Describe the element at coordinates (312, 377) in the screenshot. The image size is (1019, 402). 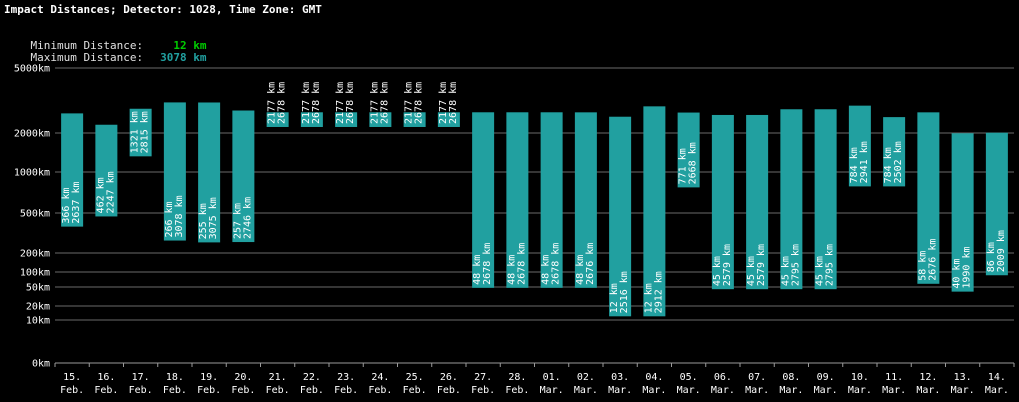
I see `x-axis-label-day: 22.` at that location.